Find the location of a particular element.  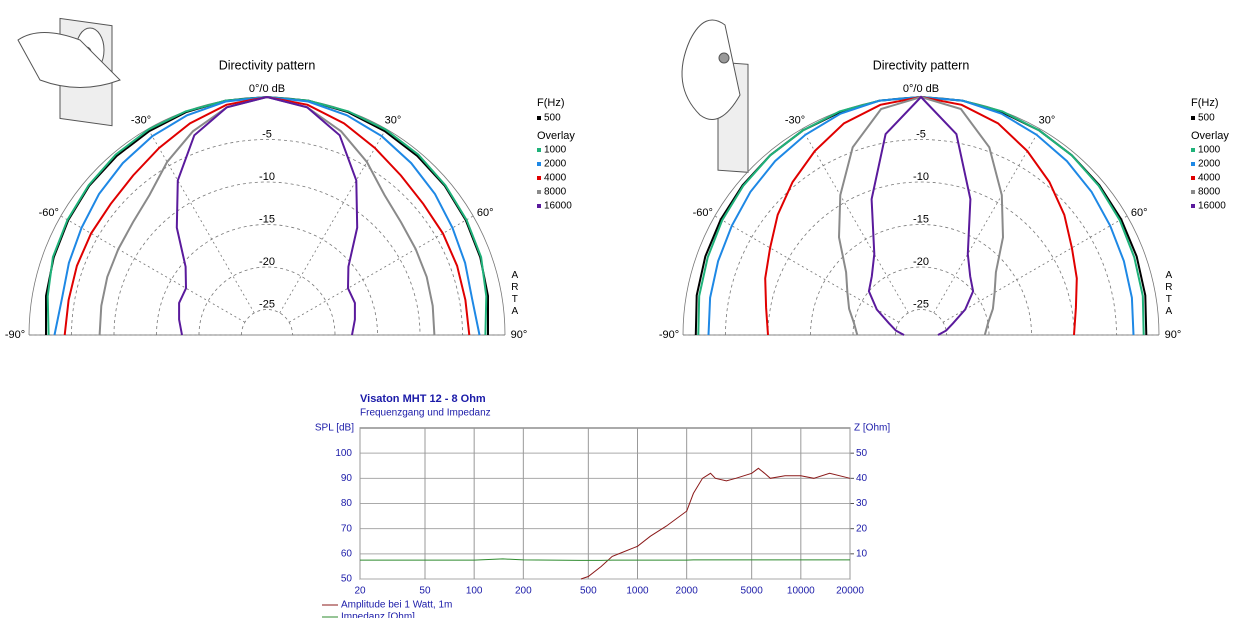

y2-tick-label: 10 is located at coordinates (862, 553).